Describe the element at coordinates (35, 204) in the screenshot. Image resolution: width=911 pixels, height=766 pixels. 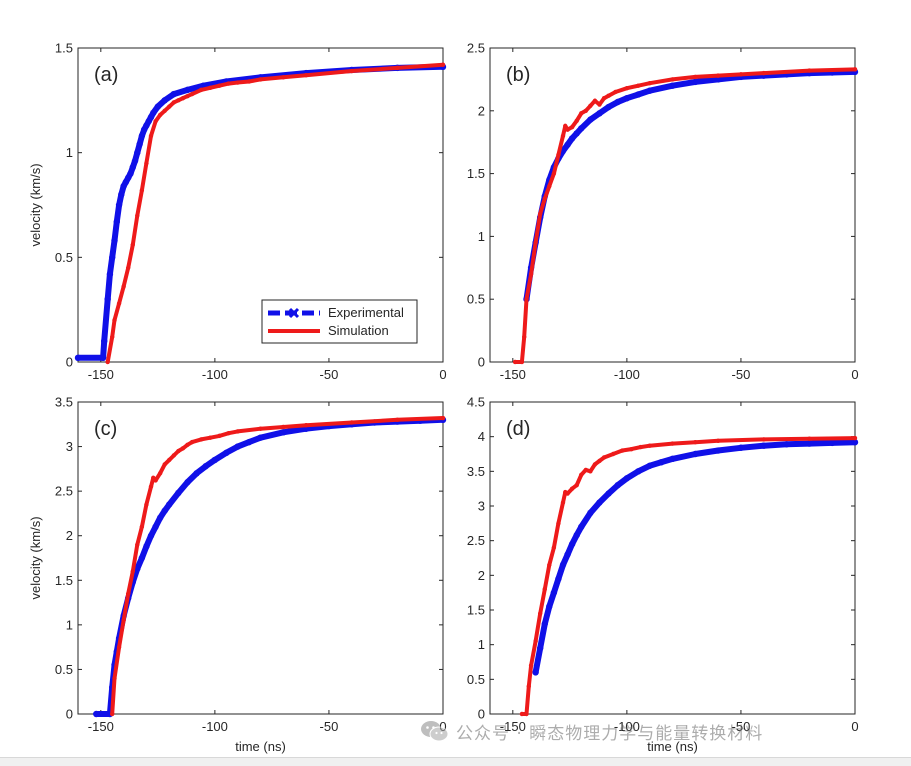
I see `y-axis-label: velocity (km/s)` at that location.